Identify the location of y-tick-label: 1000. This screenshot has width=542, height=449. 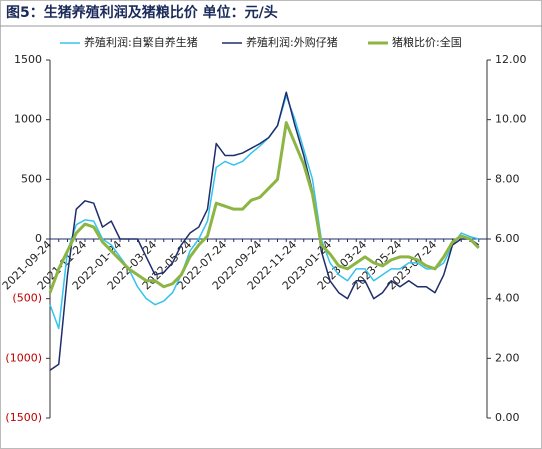
(28, 119).